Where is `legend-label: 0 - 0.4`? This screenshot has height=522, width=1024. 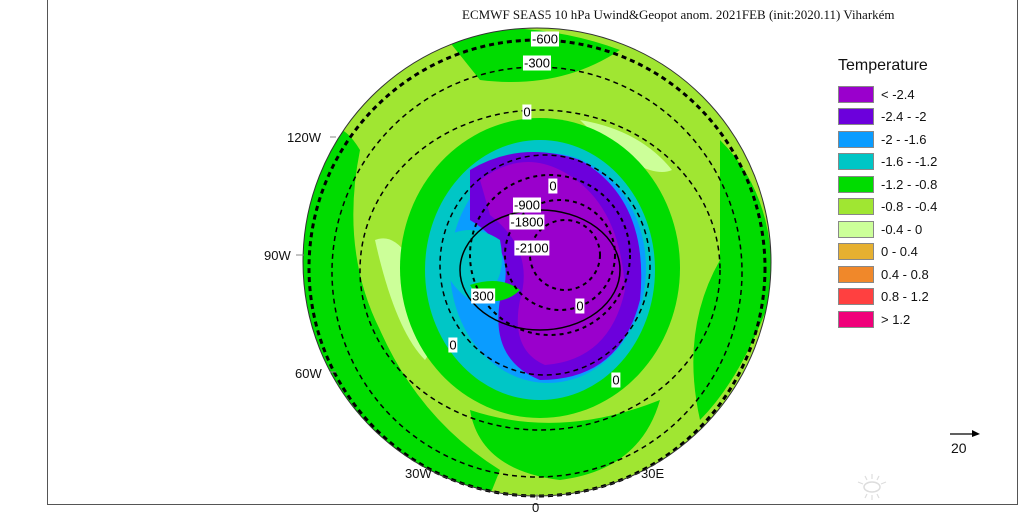 legend-label: 0 - 0.4 is located at coordinates (899, 252).